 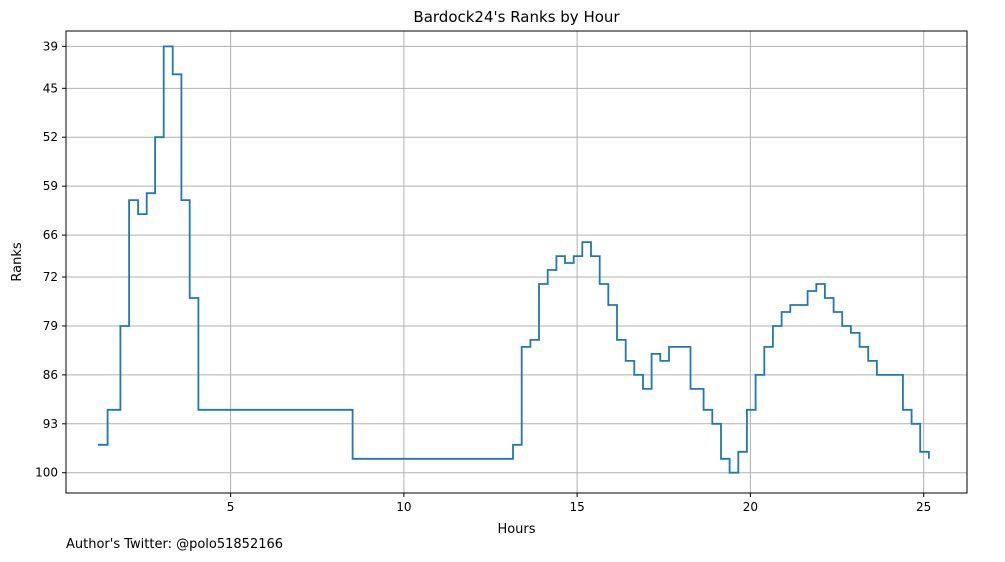 I want to click on y-tick-label: 45, so click(x=50, y=88).